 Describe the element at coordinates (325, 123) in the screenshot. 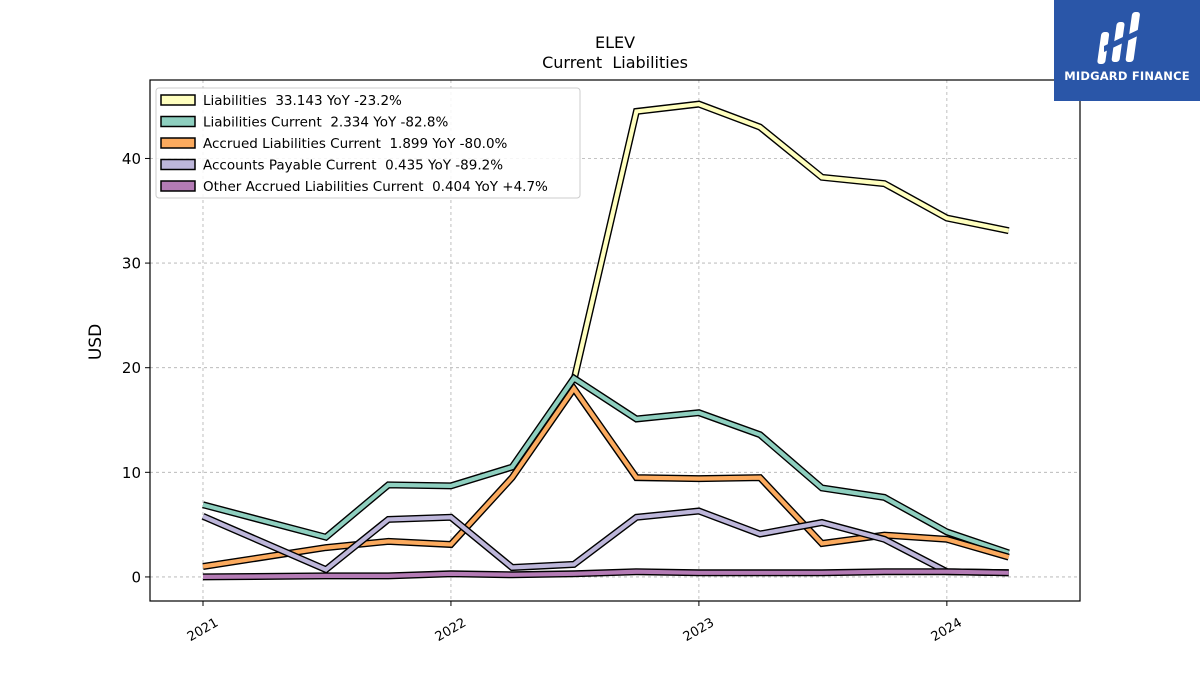

I see `legend-entry: Liabilities Current 2.334 YoY -82.8%` at that location.